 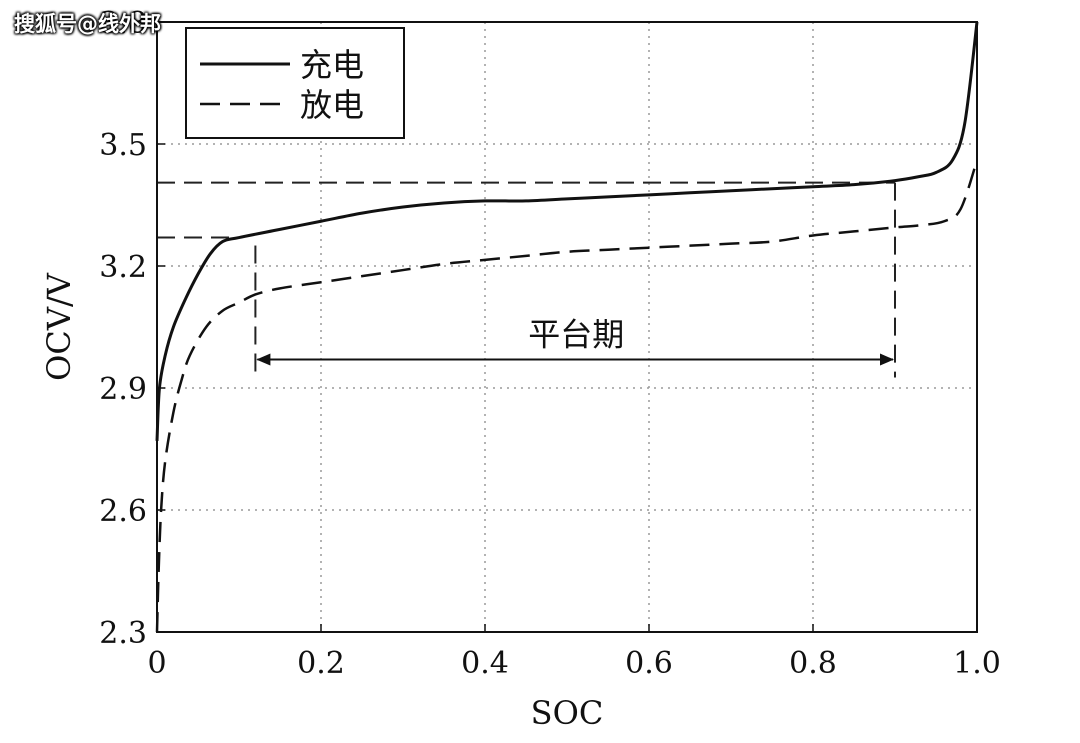 I want to click on x-tick-label-3: 0.6, so click(x=649, y=663).